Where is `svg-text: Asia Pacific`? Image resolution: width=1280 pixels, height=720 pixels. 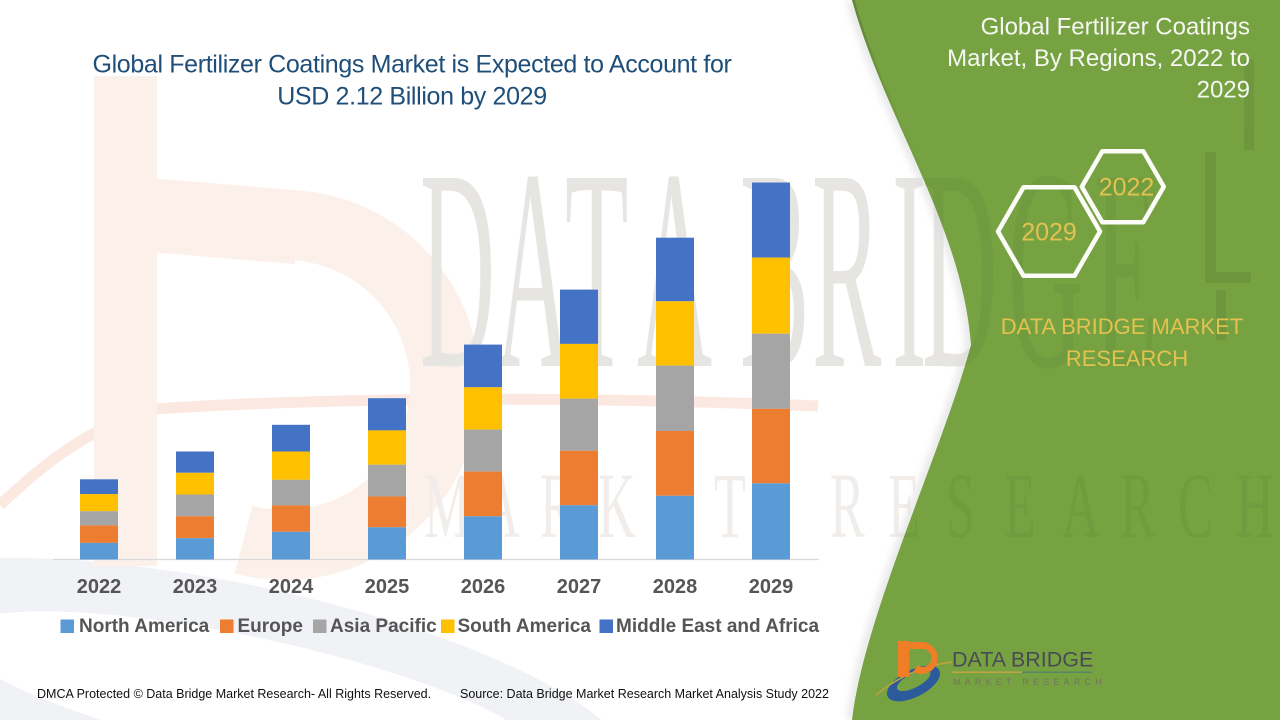 svg-text: Asia Pacific is located at coordinates (383, 626).